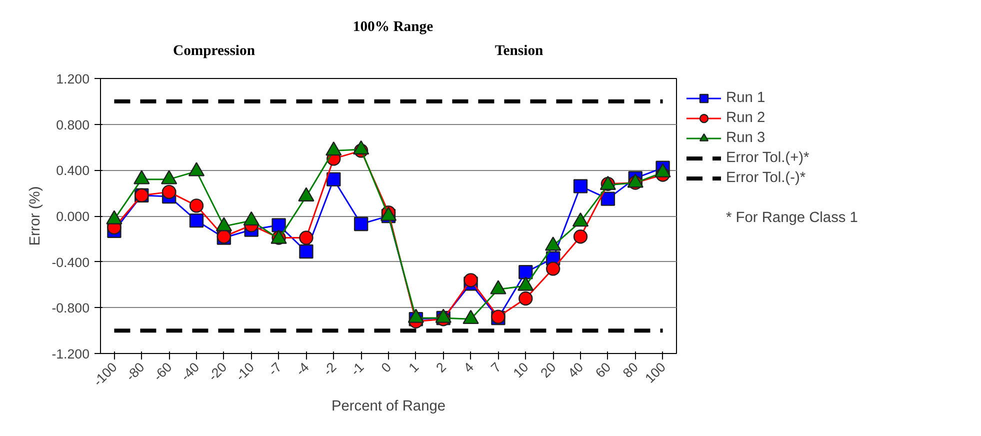 This screenshot has height=436, width=981. Describe the element at coordinates (768, 158) in the screenshot. I see `legend-label: Error Tol.(+)*` at that location.